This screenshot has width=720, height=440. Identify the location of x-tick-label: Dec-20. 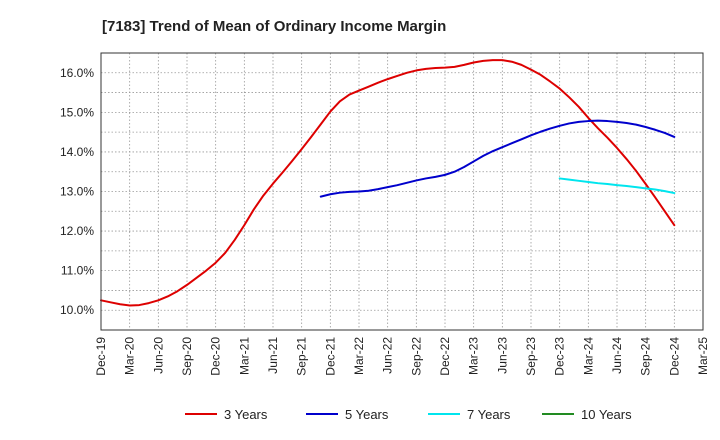
(216, 356).